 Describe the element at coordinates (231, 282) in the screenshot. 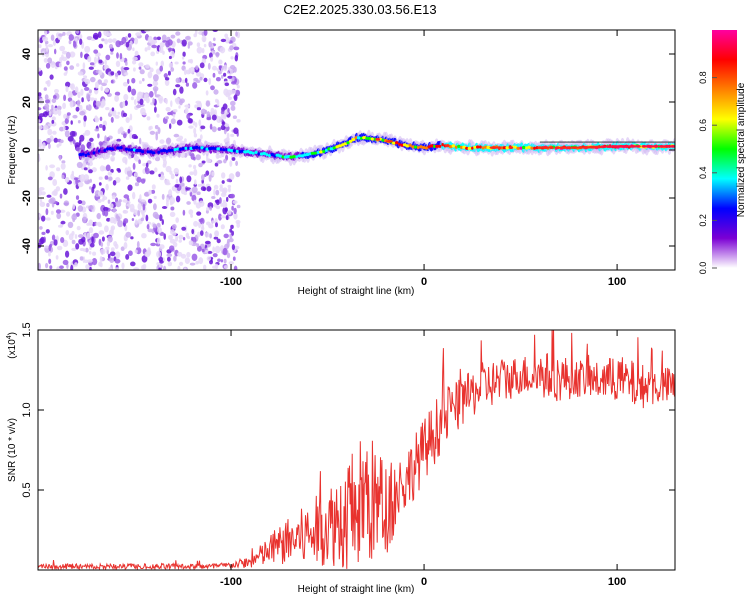

I see `spectrogram-x-tick-label: -100` at that location.